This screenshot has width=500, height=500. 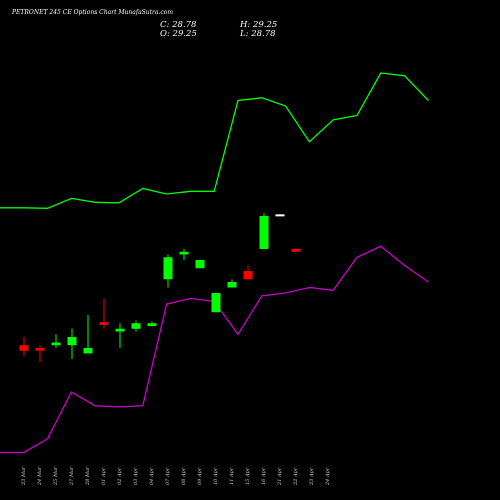 What do you see at coordinates (120, 476) in the screenshot?
I see `x-tick-label: 02 Apr` at bounding box center [120, 476].